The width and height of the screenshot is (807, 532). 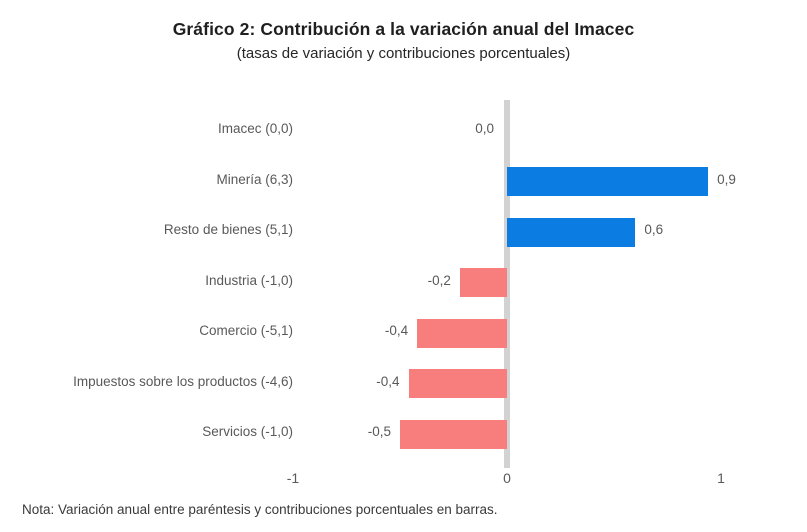 What do you see at coordinates (247, 431) in the screenshot?
I see `category-label: Servicios (-1,0)` at bounding box center [247, 431].